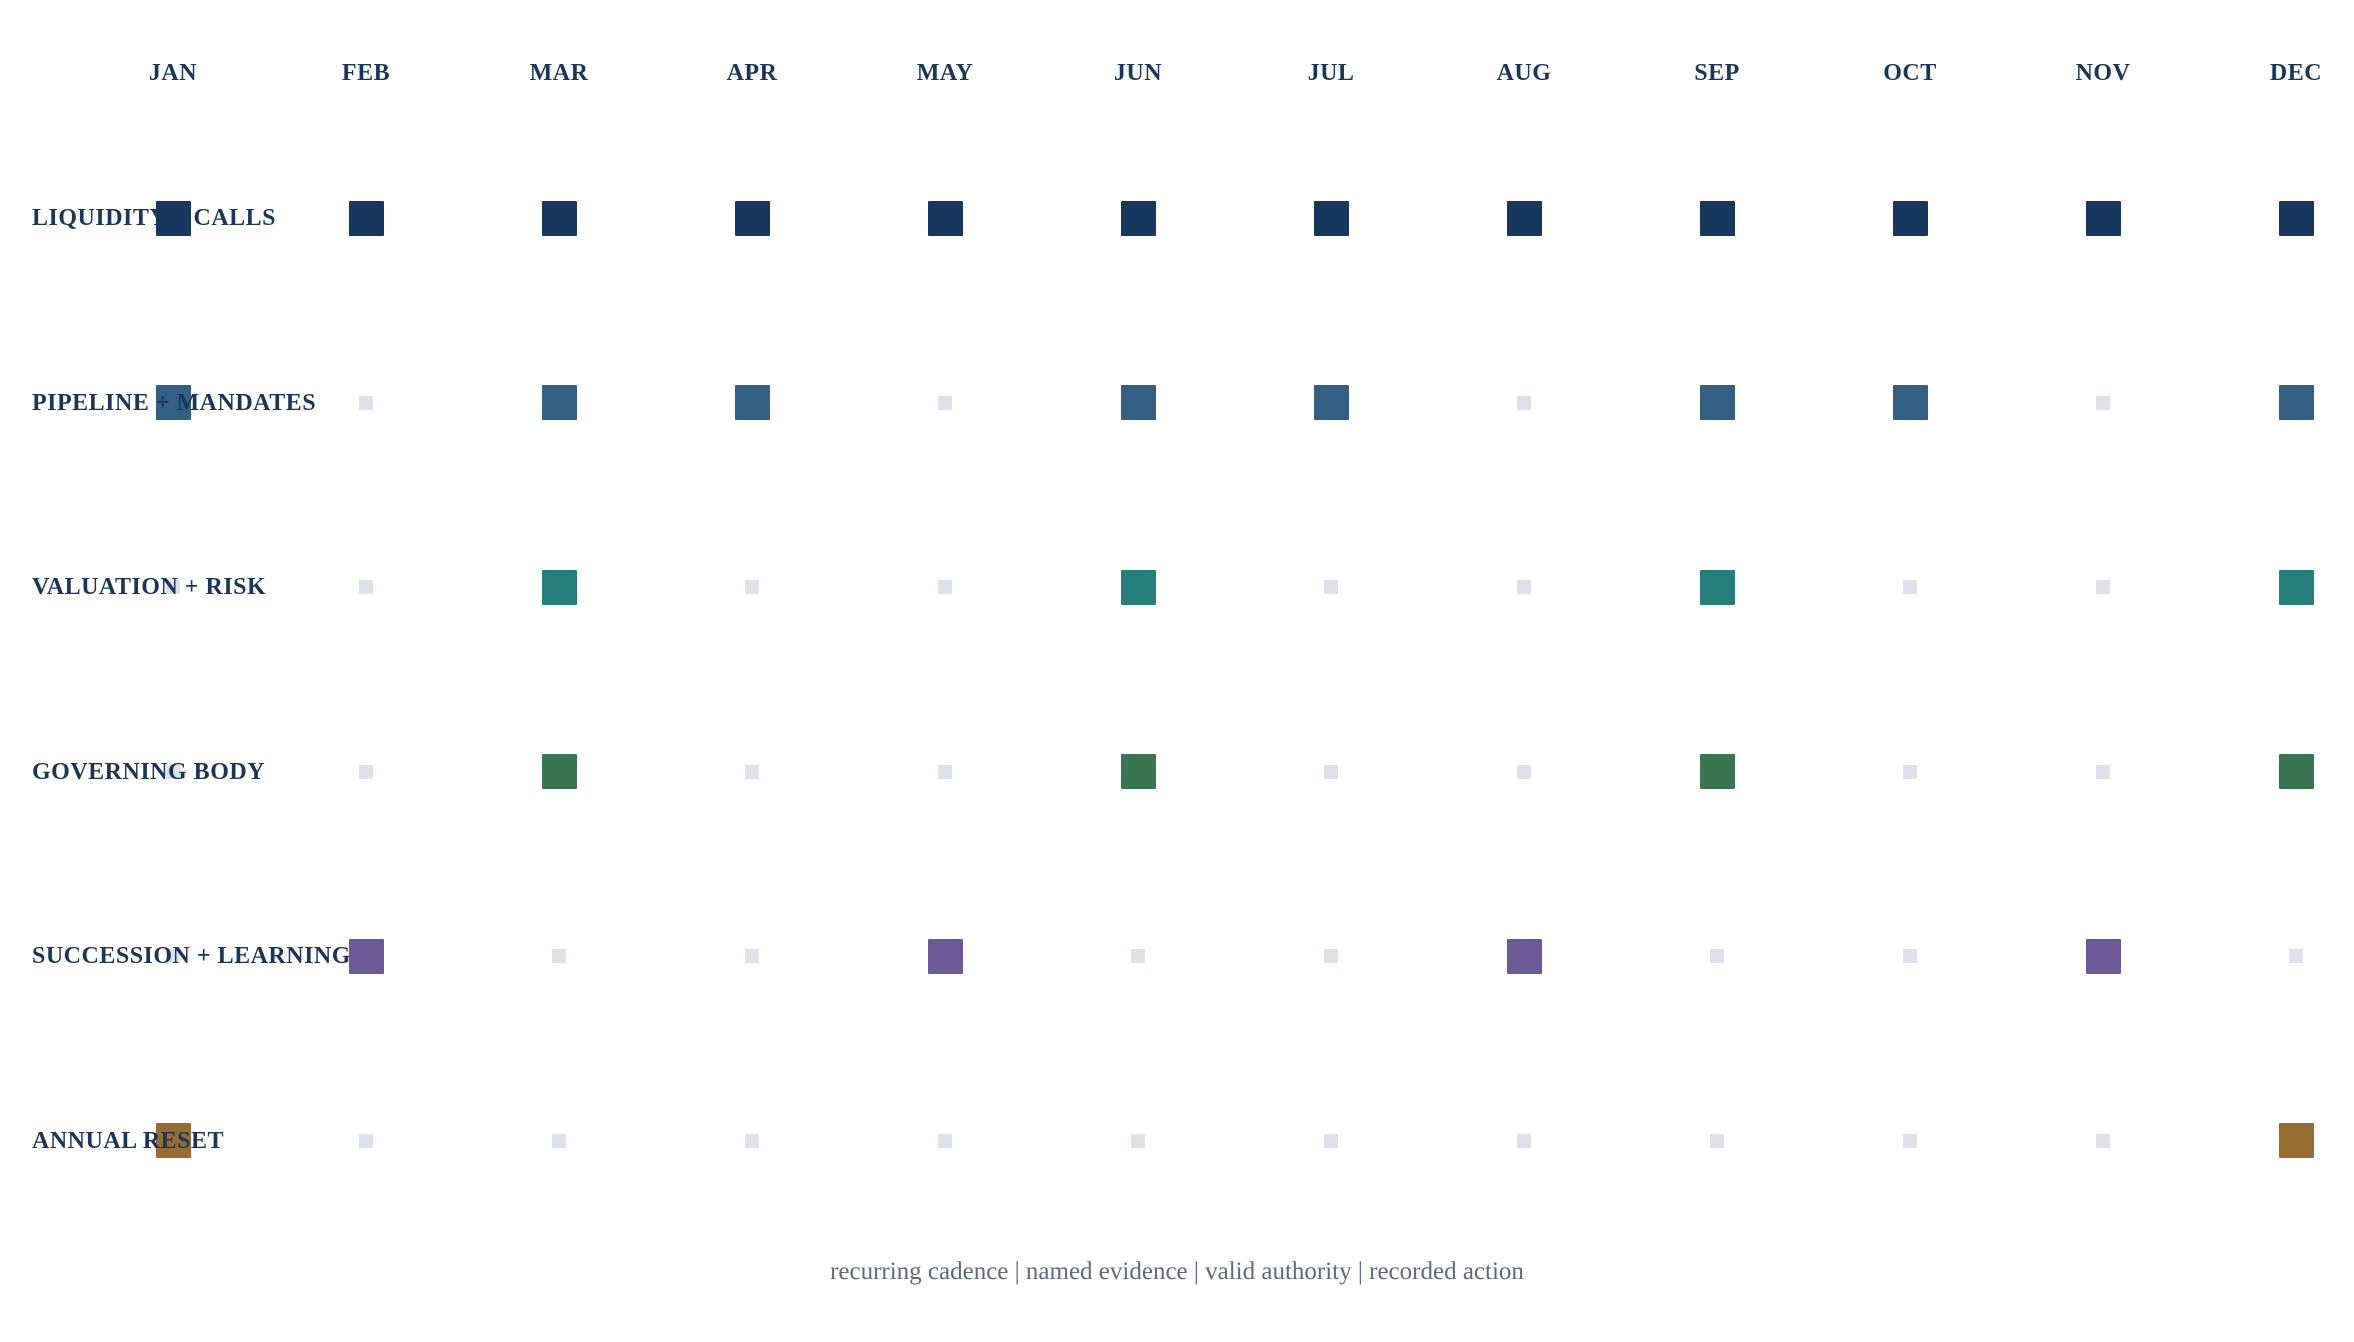 The image size is (2354, 1342). What do you see at coordinates (2296, 587) in the screenshot?
I see `active-cell-valuation-risk-dec` at bounding box center [2296, 587].